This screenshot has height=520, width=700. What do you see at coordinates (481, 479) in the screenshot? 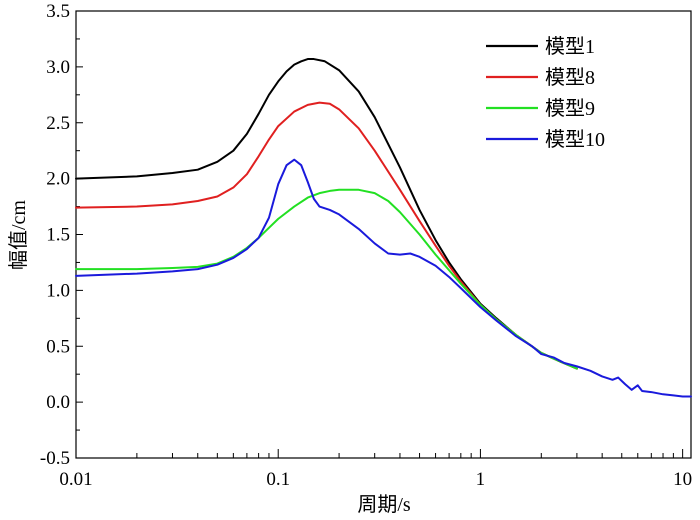
I see `x-tick-label: 1` at bounding box center [481, 479].